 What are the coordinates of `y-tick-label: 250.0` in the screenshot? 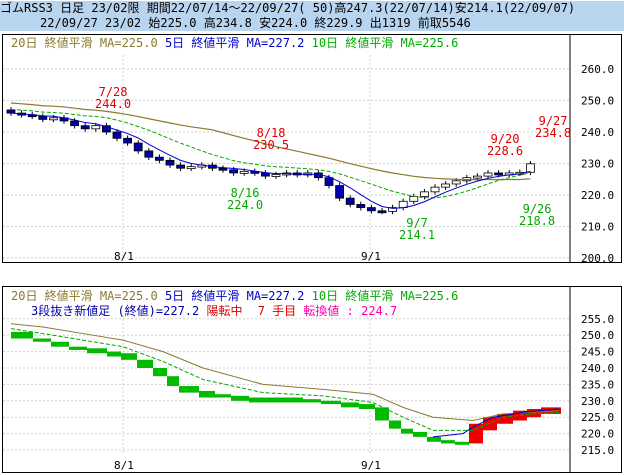 It's located at (597, 101).